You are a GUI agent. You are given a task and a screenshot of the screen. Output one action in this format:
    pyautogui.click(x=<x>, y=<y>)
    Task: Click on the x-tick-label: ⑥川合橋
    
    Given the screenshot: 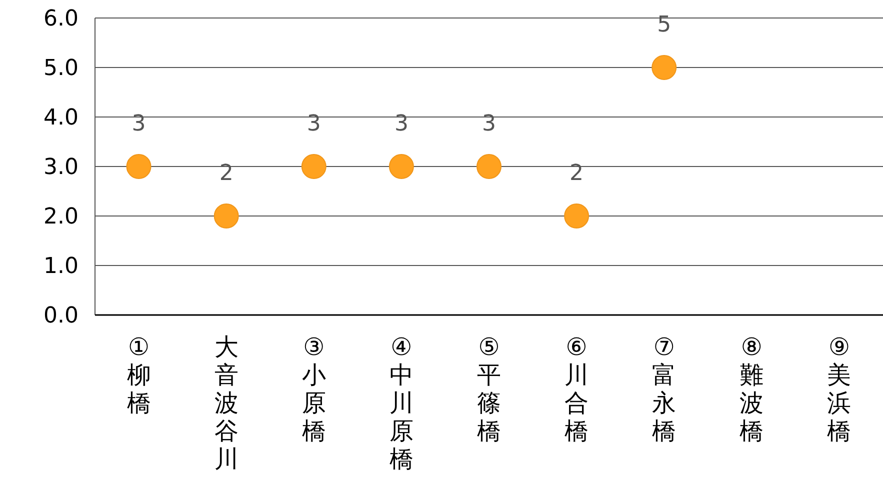 What is the action you would take?
    pyautogui.click(x=576, y=389)
    